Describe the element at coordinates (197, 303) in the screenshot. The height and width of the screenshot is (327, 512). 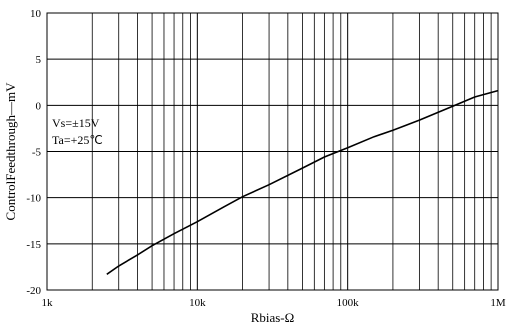
I see `x-tick-label: 10k` at that location.